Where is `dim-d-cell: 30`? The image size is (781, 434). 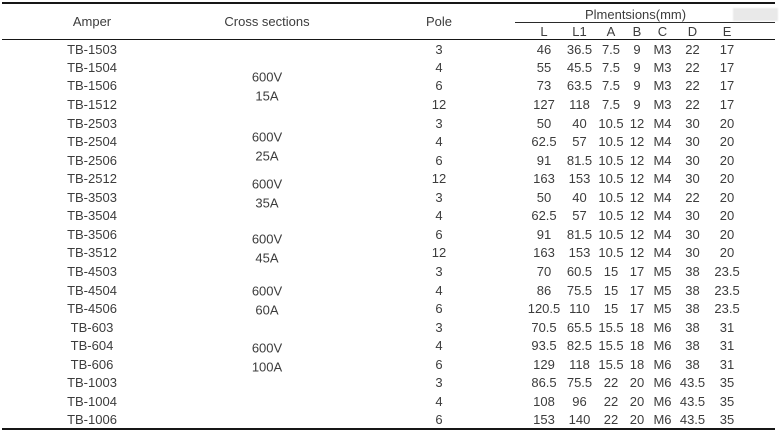 dim-d-cell: 30 is located at coordinates (692, 179).